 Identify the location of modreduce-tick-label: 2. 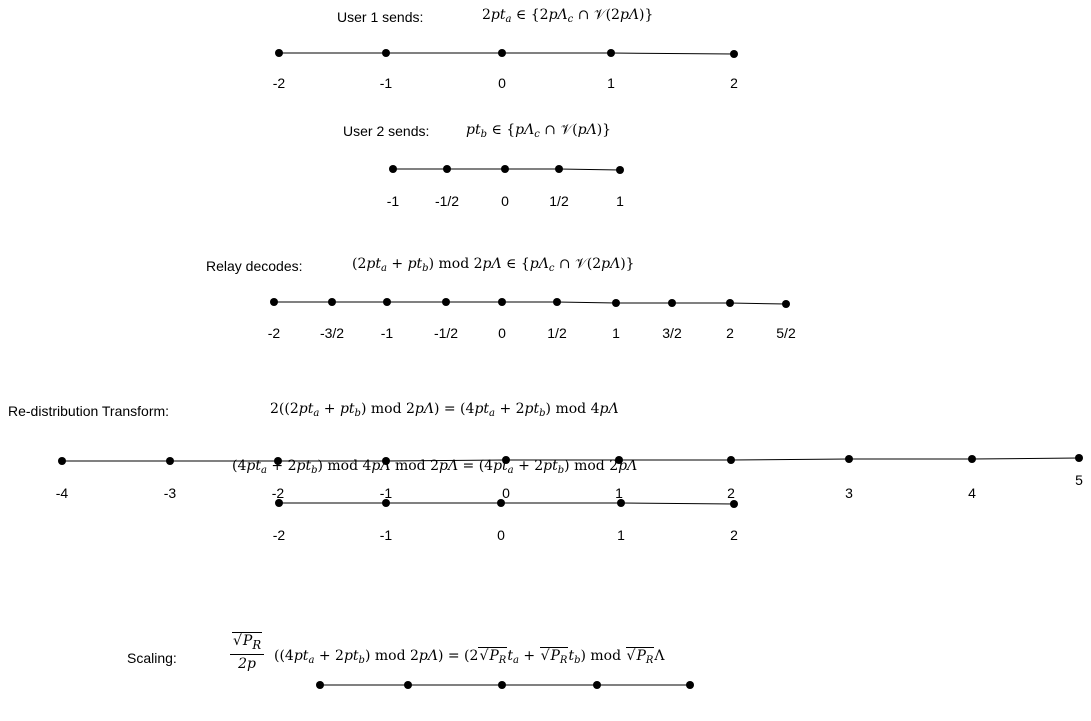
(734, 535).